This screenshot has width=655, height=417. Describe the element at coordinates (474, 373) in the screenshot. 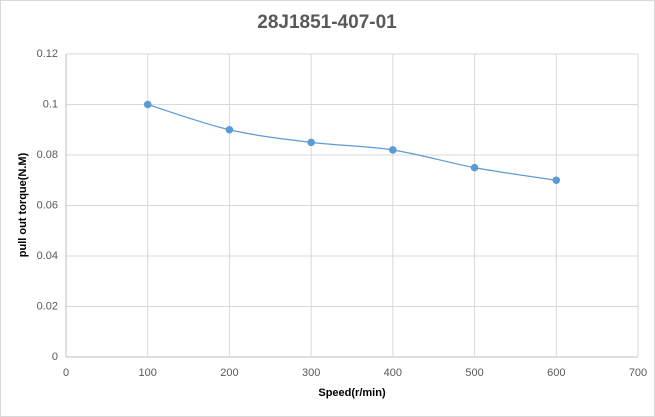

I see `x-tick-label: 500` at that location.